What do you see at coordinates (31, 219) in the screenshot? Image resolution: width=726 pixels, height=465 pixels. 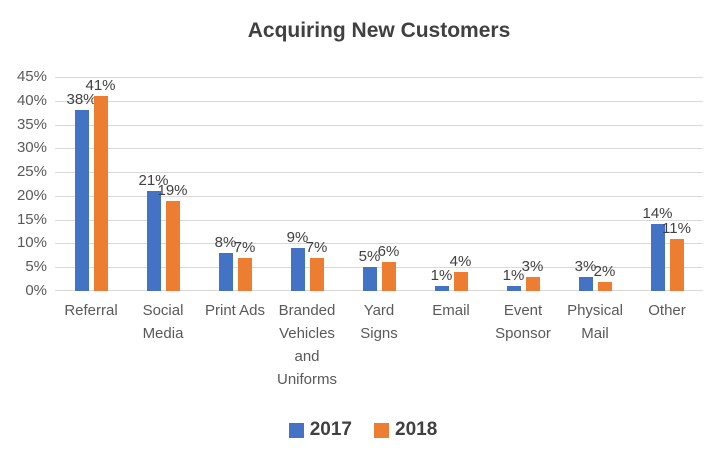 I see `y-tick-label-15: 15%` at bounding box center [31, 219].